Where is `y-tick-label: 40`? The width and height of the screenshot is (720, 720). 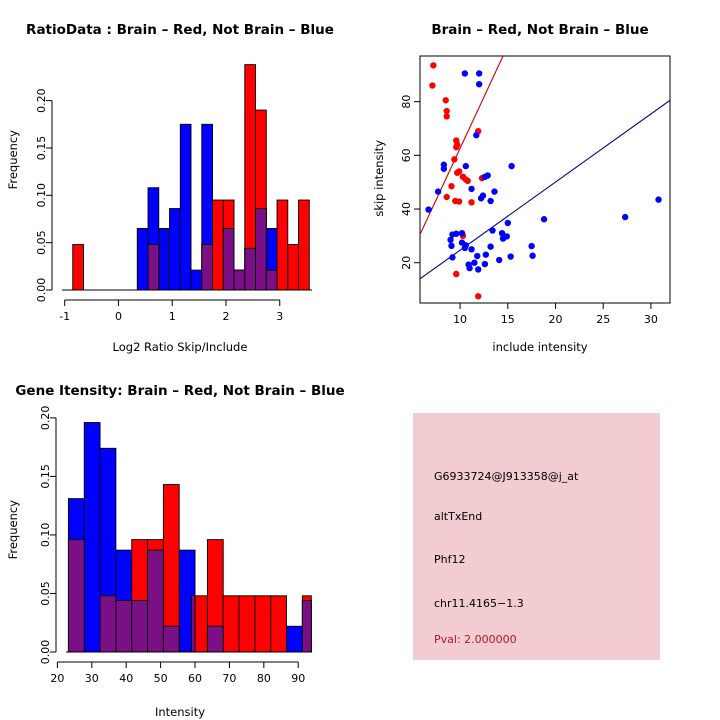
y-tick-label: 40 is located at coordinates (406, 209).